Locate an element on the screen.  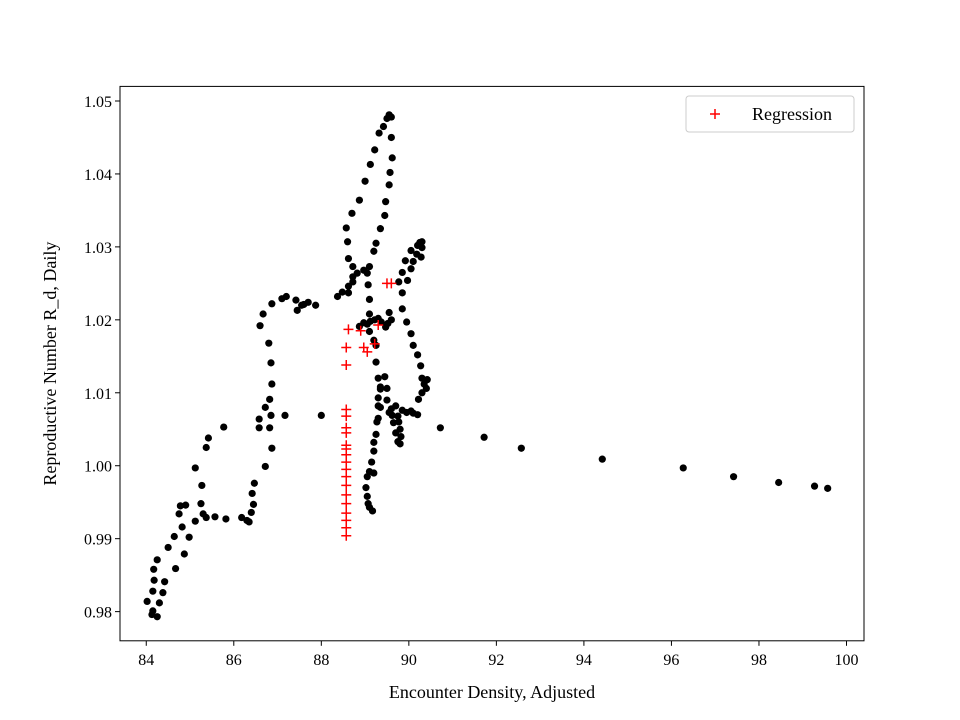
y-tick-label: 0.99 is located at coordinates (98, 540).